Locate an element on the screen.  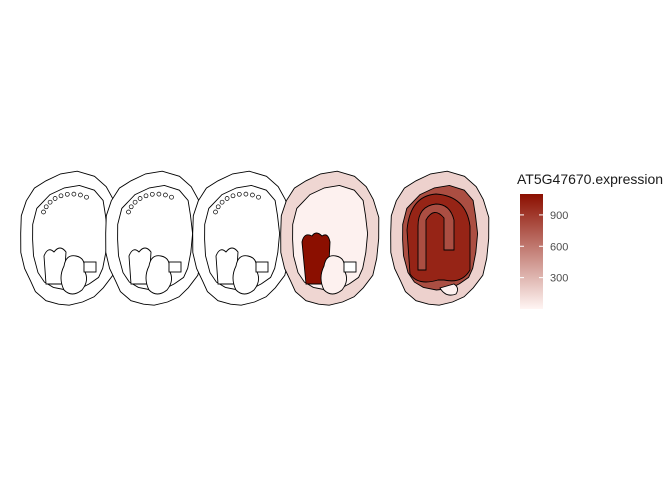
legend-ticks: 300 600 900 is located at coordinates (544, 247).